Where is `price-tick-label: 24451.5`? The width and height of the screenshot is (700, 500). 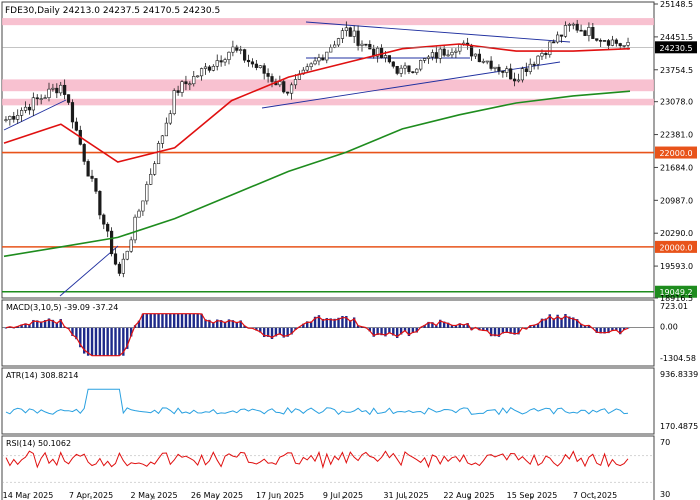 price-tick-label: 24451.5 is located at coordinates (676, 37).